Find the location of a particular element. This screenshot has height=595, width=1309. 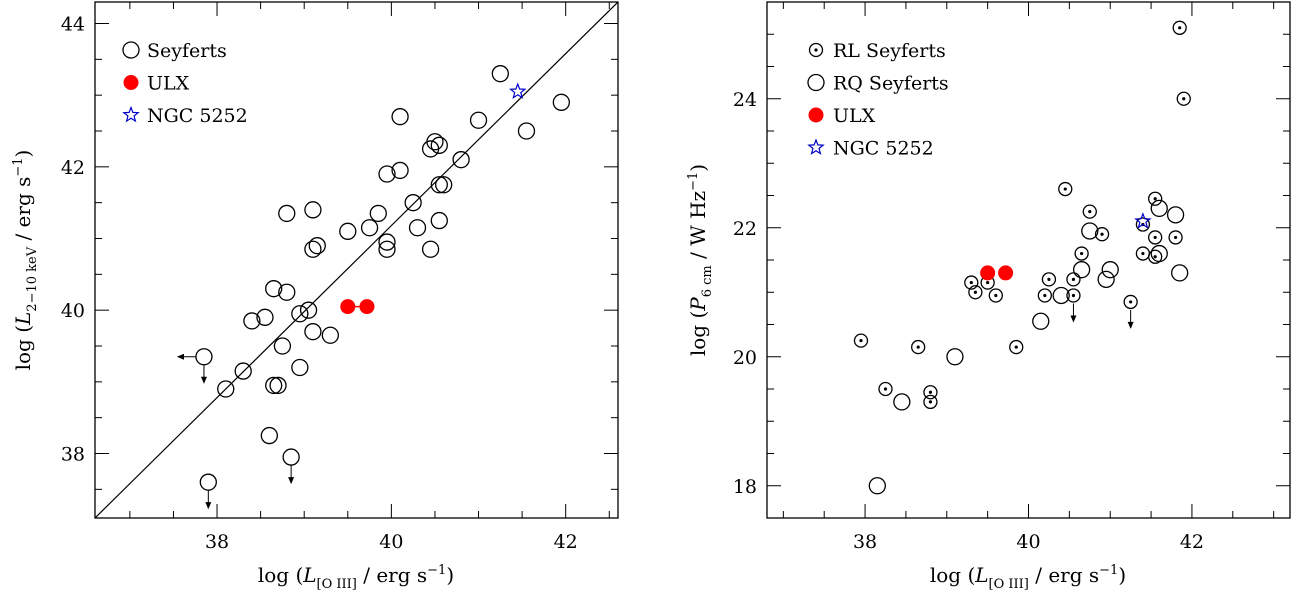

y-axis-label-symbol: P is located at coordinates (698, 304).